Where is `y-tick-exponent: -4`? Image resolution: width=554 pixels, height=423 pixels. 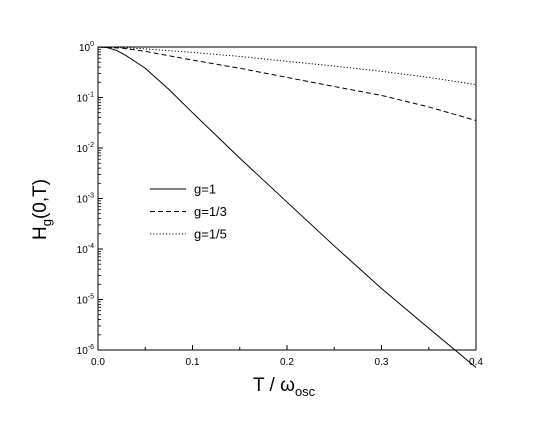
y-tick-exponent: -4 is located at coordinates (91, 246).